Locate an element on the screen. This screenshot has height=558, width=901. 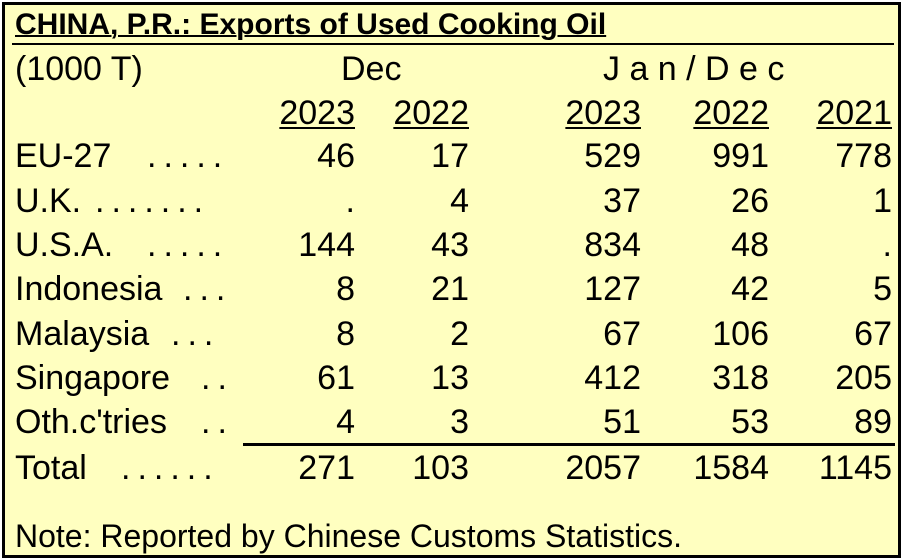
total-cell: 2057 is located at coordinates (603, 468).